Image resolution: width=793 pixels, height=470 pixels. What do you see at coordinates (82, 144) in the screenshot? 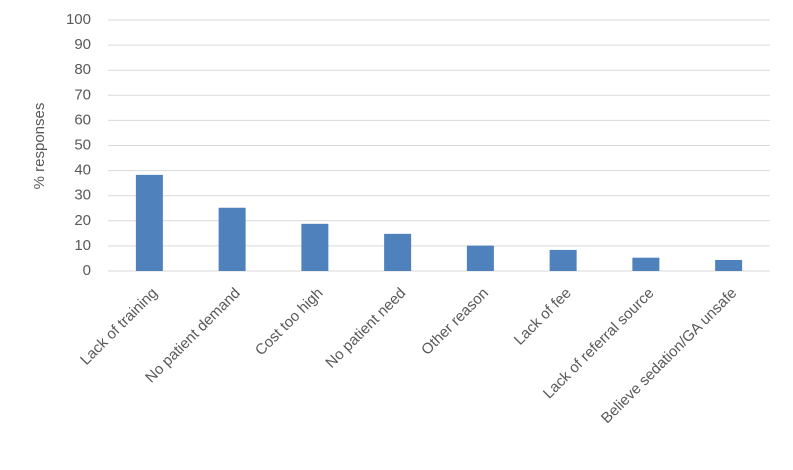
I see `y-tick-label: 50` at bounding box center [82, 144].